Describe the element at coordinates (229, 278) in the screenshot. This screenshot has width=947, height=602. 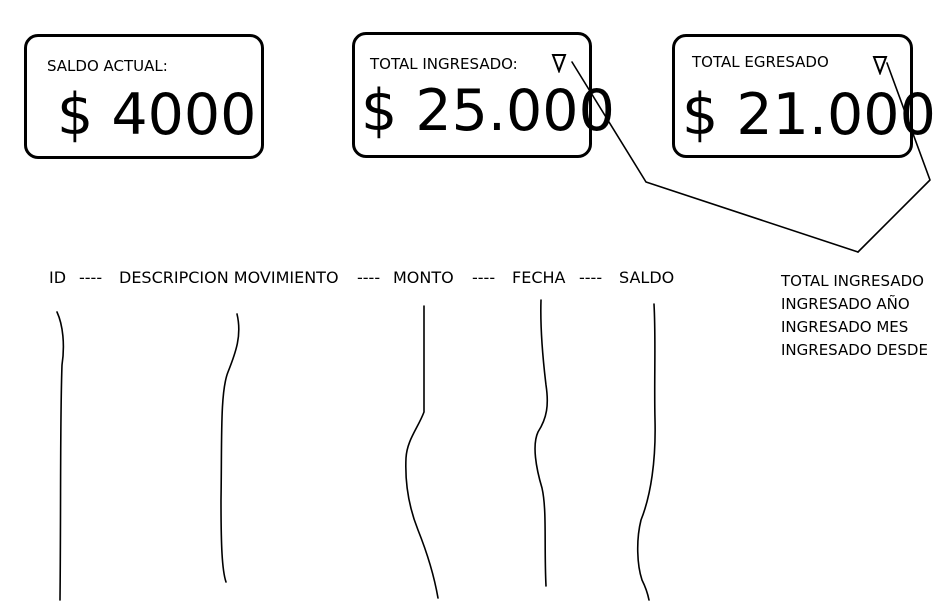
I see `column-header-descripcion: DESCRIPCION MOVIMIENTO` at that location.